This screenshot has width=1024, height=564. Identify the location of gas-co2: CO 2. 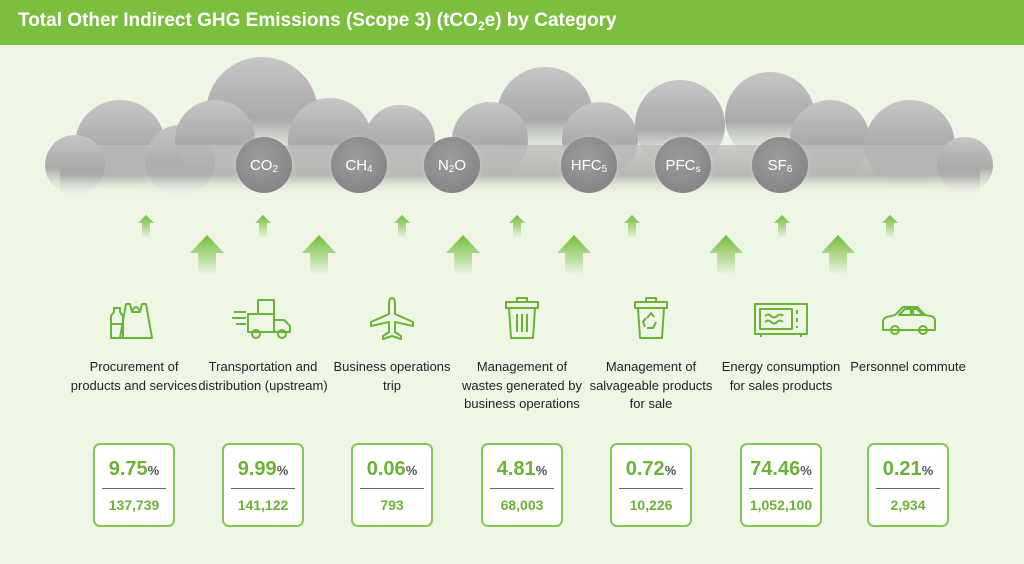
(264, 165).